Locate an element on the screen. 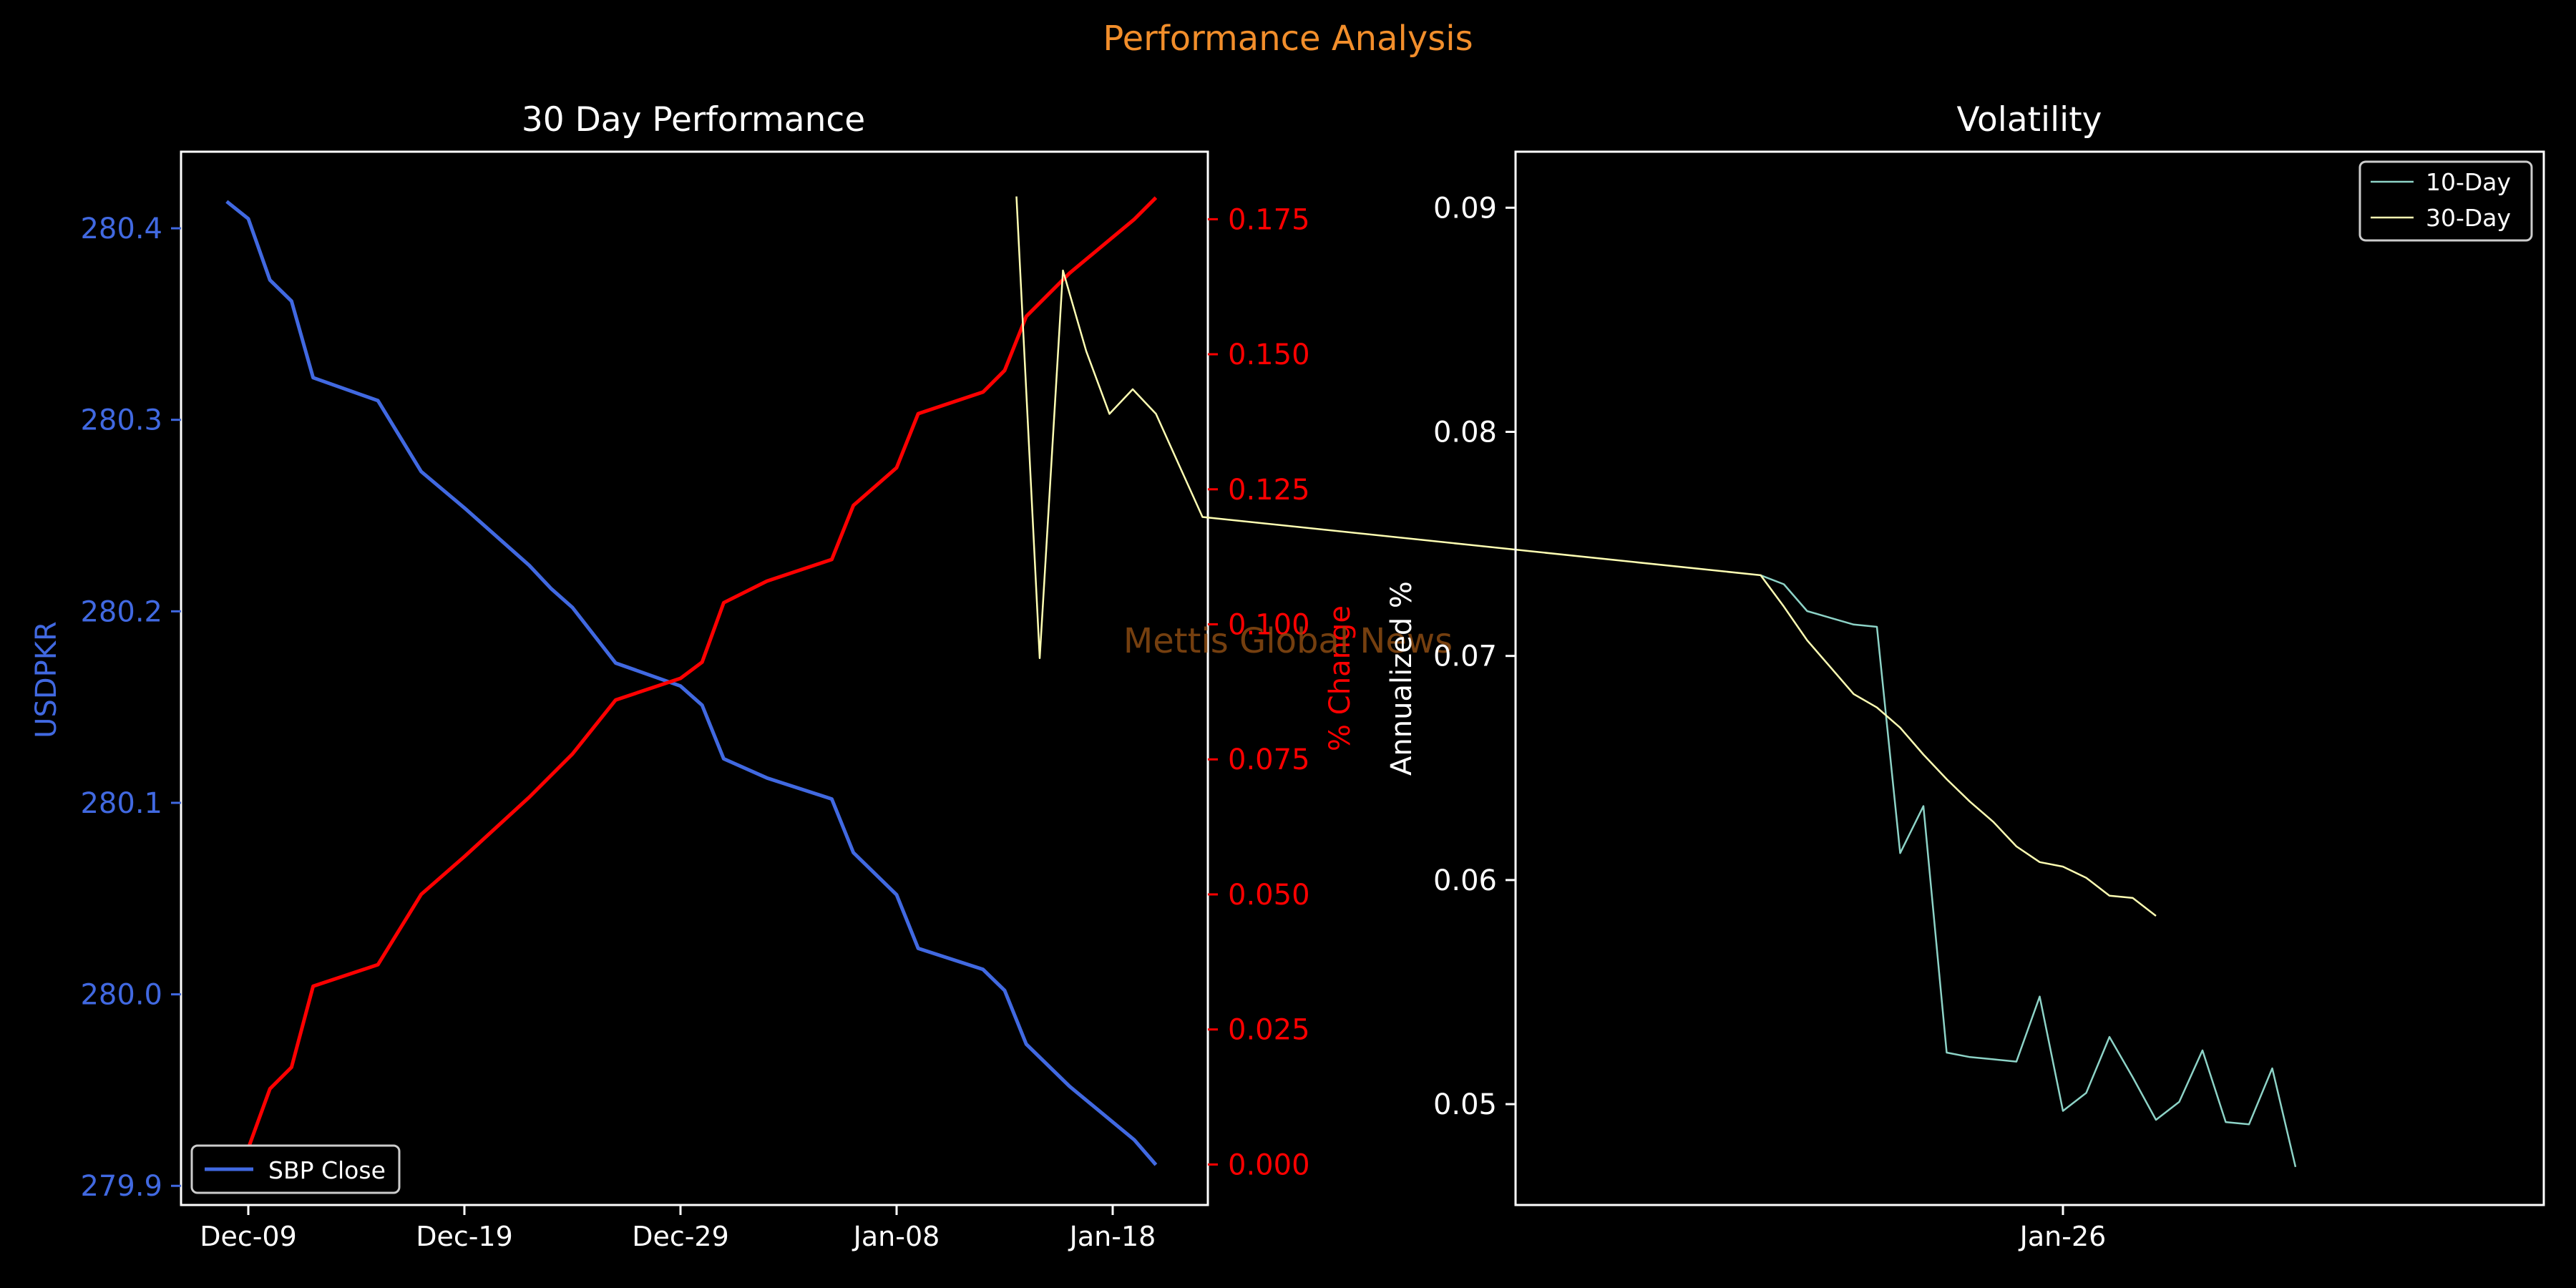 The image size is (2576, 1288). right-y-tick-label: 0.075 is located at coordinates (1269, 759).